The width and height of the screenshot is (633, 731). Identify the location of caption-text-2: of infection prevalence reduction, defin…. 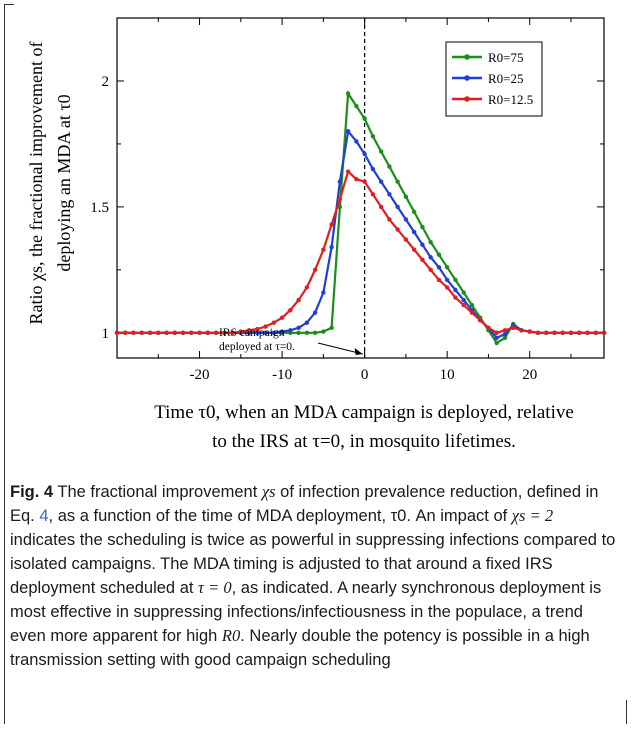
(304, 504).